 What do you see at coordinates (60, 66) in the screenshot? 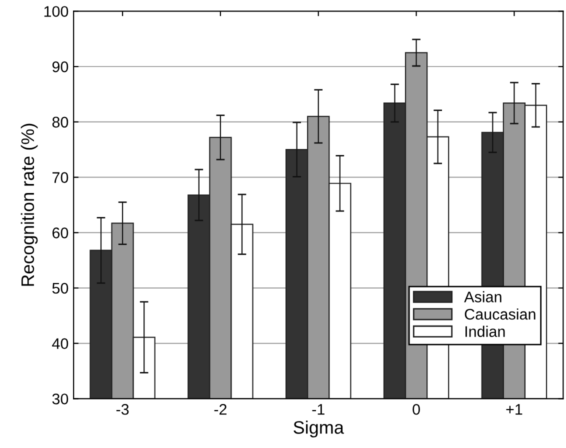
I see `y-tick-label: 90` at bounding box center [60, 66].